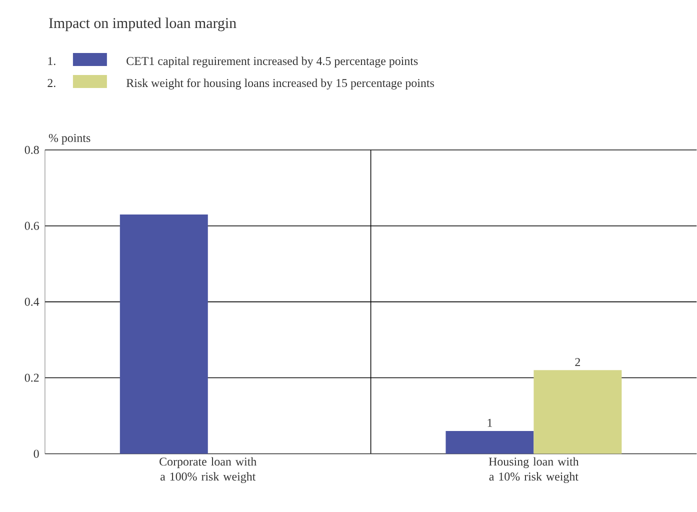 Image resolution: width=697 pixels, height=512 pixels. Describe the element at coordinates (31, 378) in the screenshot. I see `y-tick-label: 0.2` at that location.